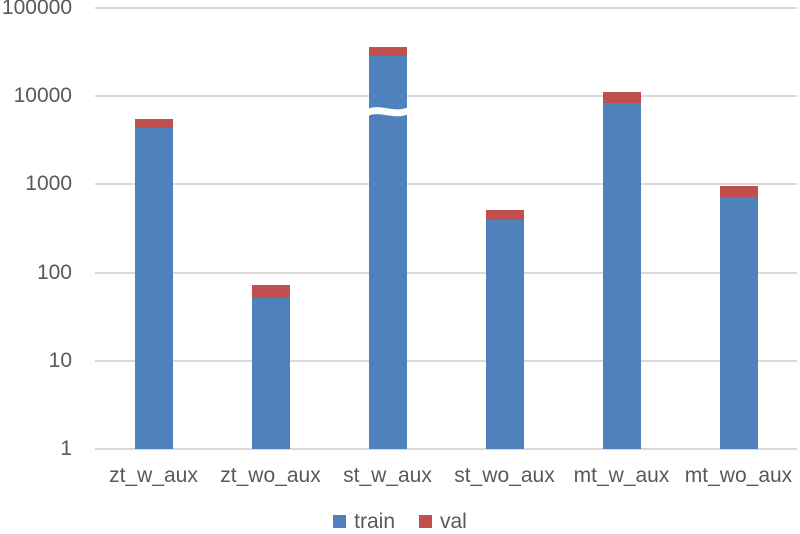 This screenshot has height=534, width=800. I want to click on x-category-label: mt_wo_aux, so click(738, 475).